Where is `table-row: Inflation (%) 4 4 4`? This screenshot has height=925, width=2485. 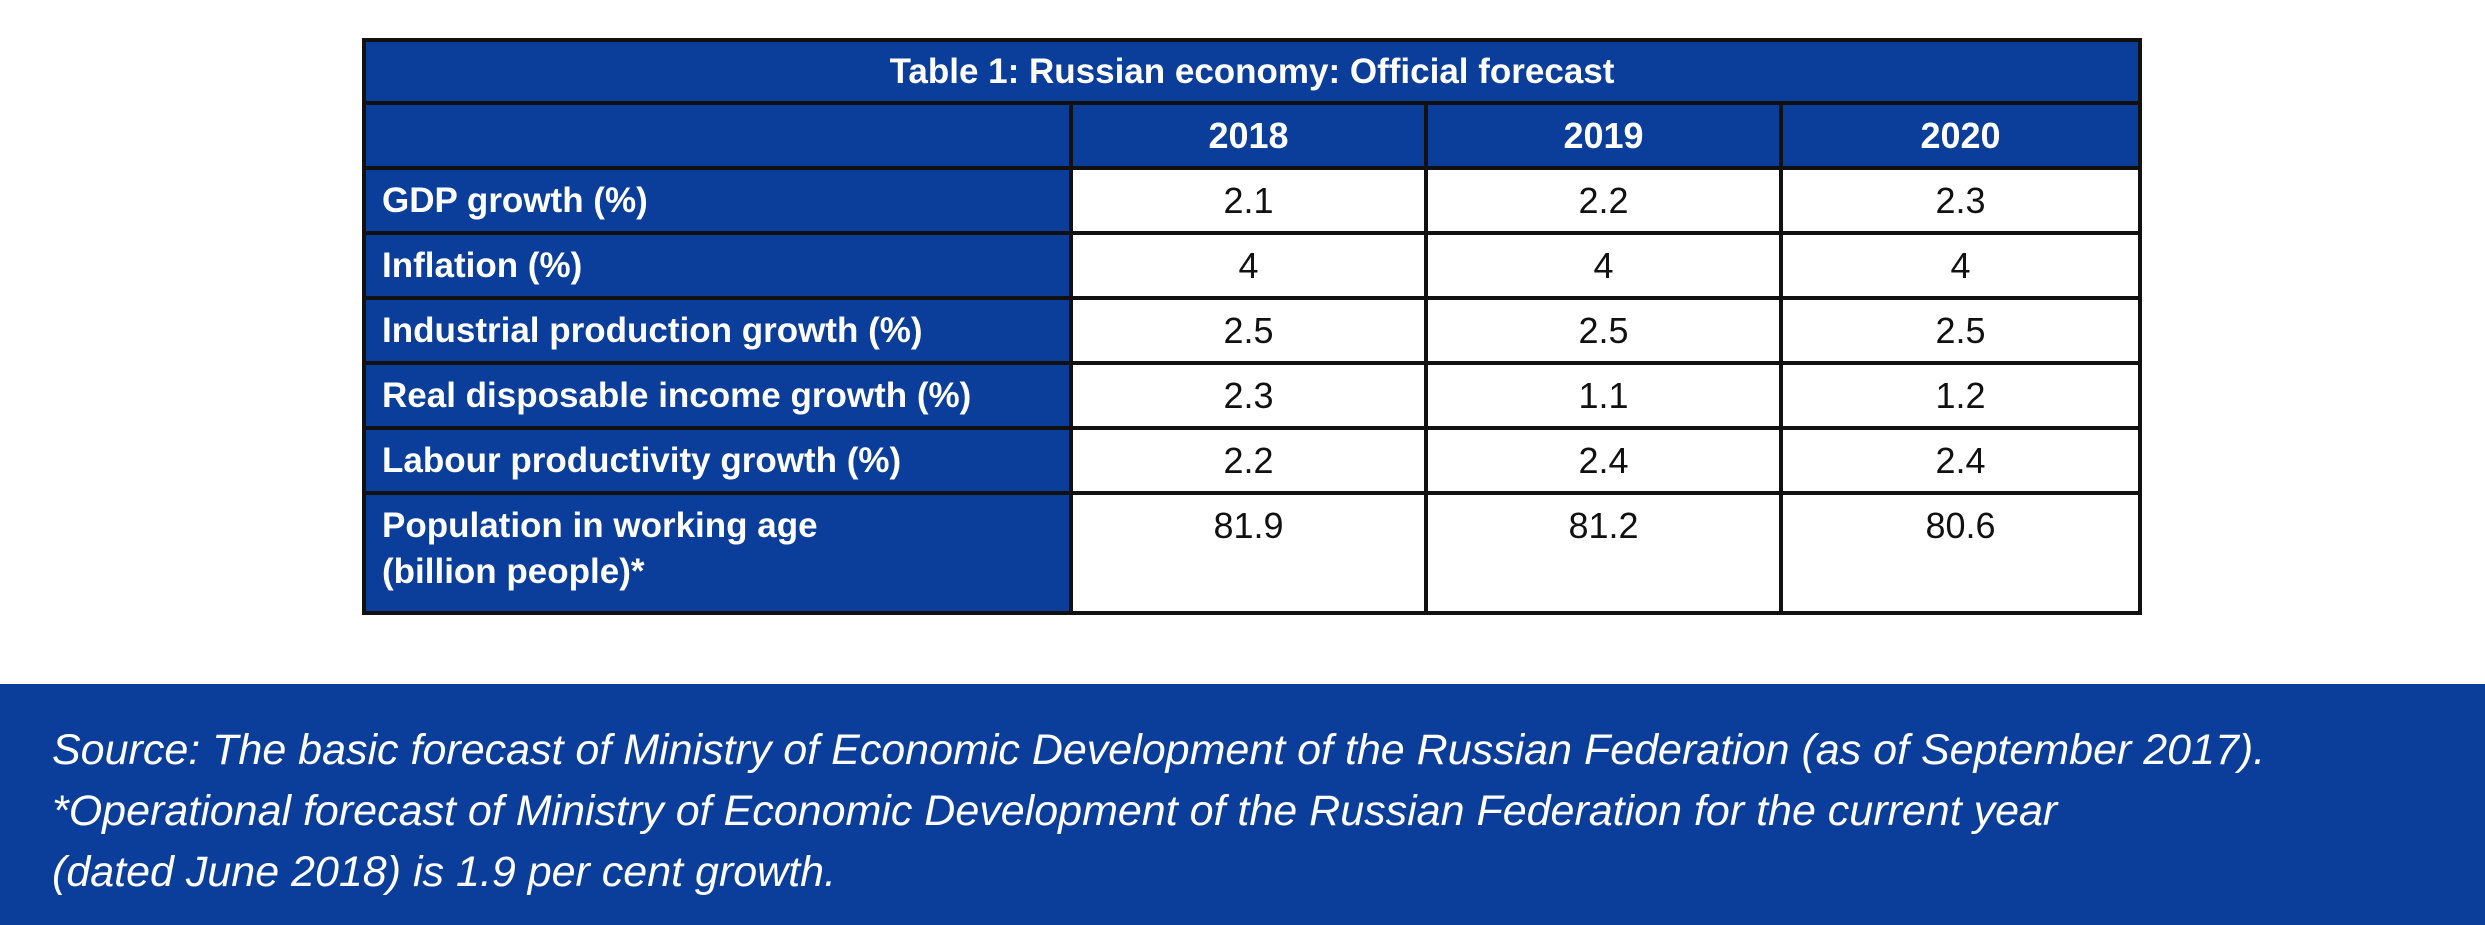 table-row: Inflation (%) 4 4 4 is located at coordinates (1252, 265).